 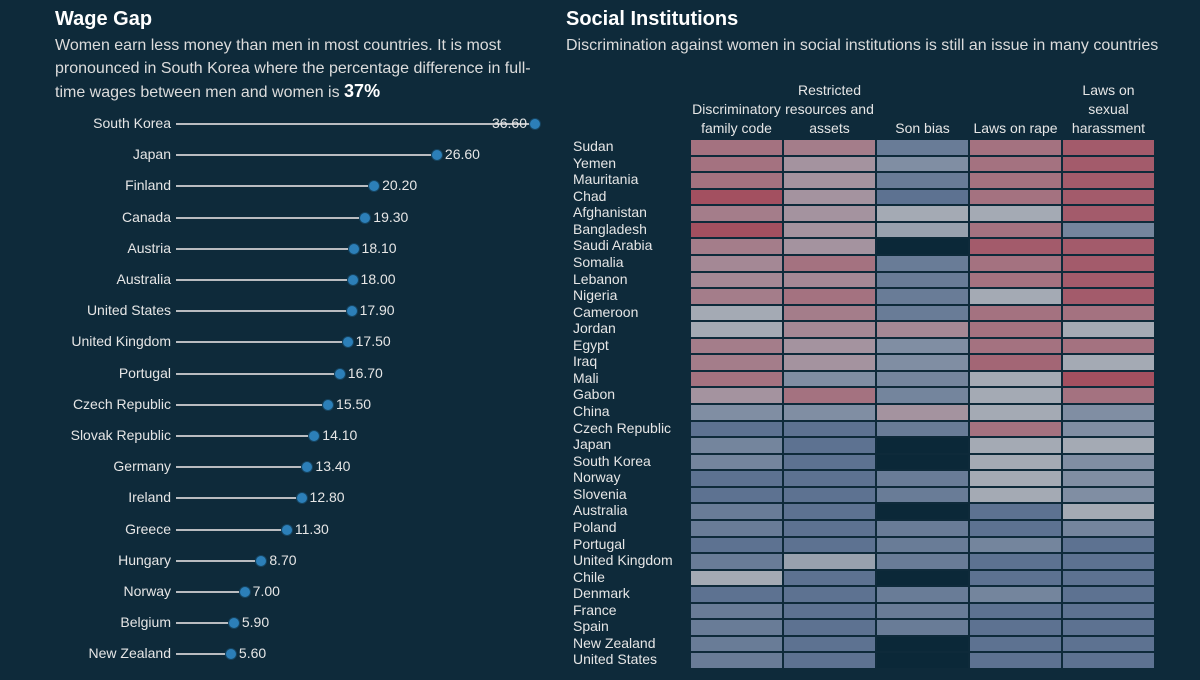 I want to click on row-label: Japan, so click(x=592, y=444).